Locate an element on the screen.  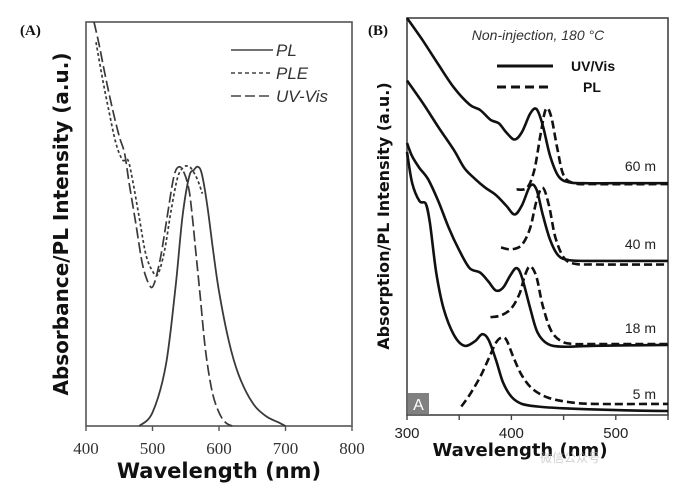
x-tick-label: 600 is located at coordinates (219, 448).